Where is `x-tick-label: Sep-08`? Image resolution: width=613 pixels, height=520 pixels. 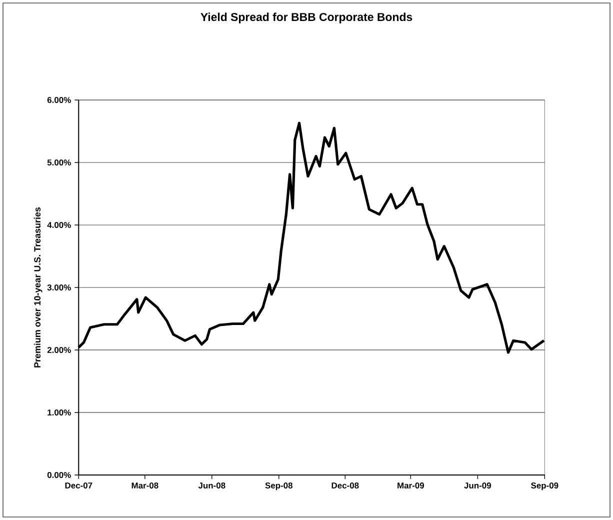
x-tick-label: Sep-08 is located at coordinates (279, 486).